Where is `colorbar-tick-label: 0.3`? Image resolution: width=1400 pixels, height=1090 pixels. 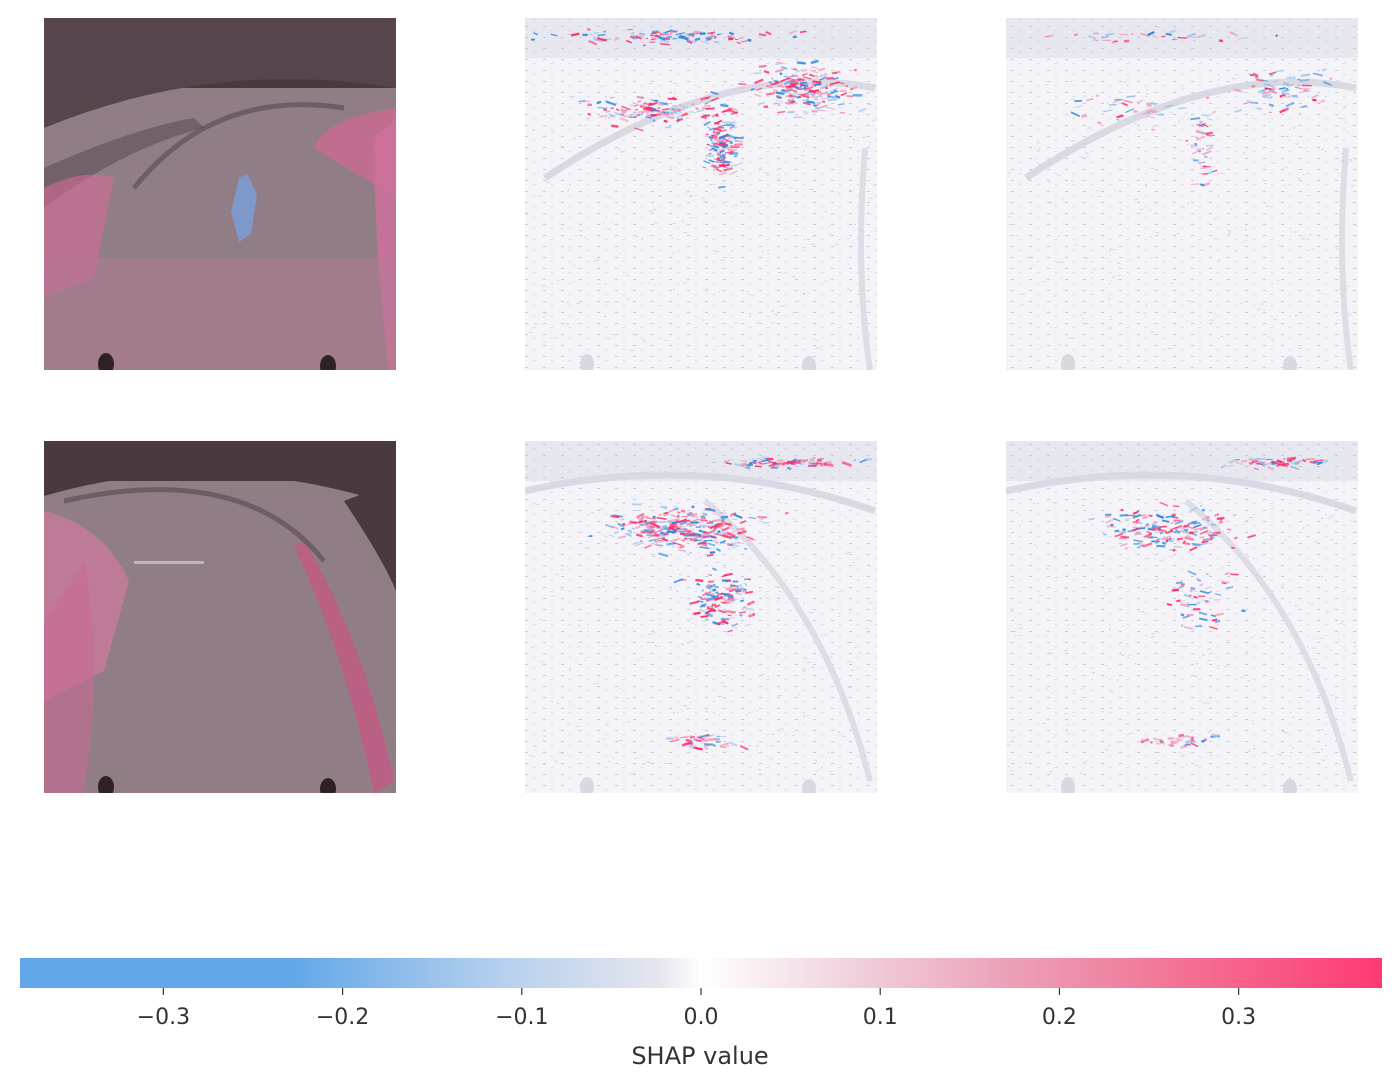 colorbar-tick-label: 0.3 is located at coordinates (1238, 1017).